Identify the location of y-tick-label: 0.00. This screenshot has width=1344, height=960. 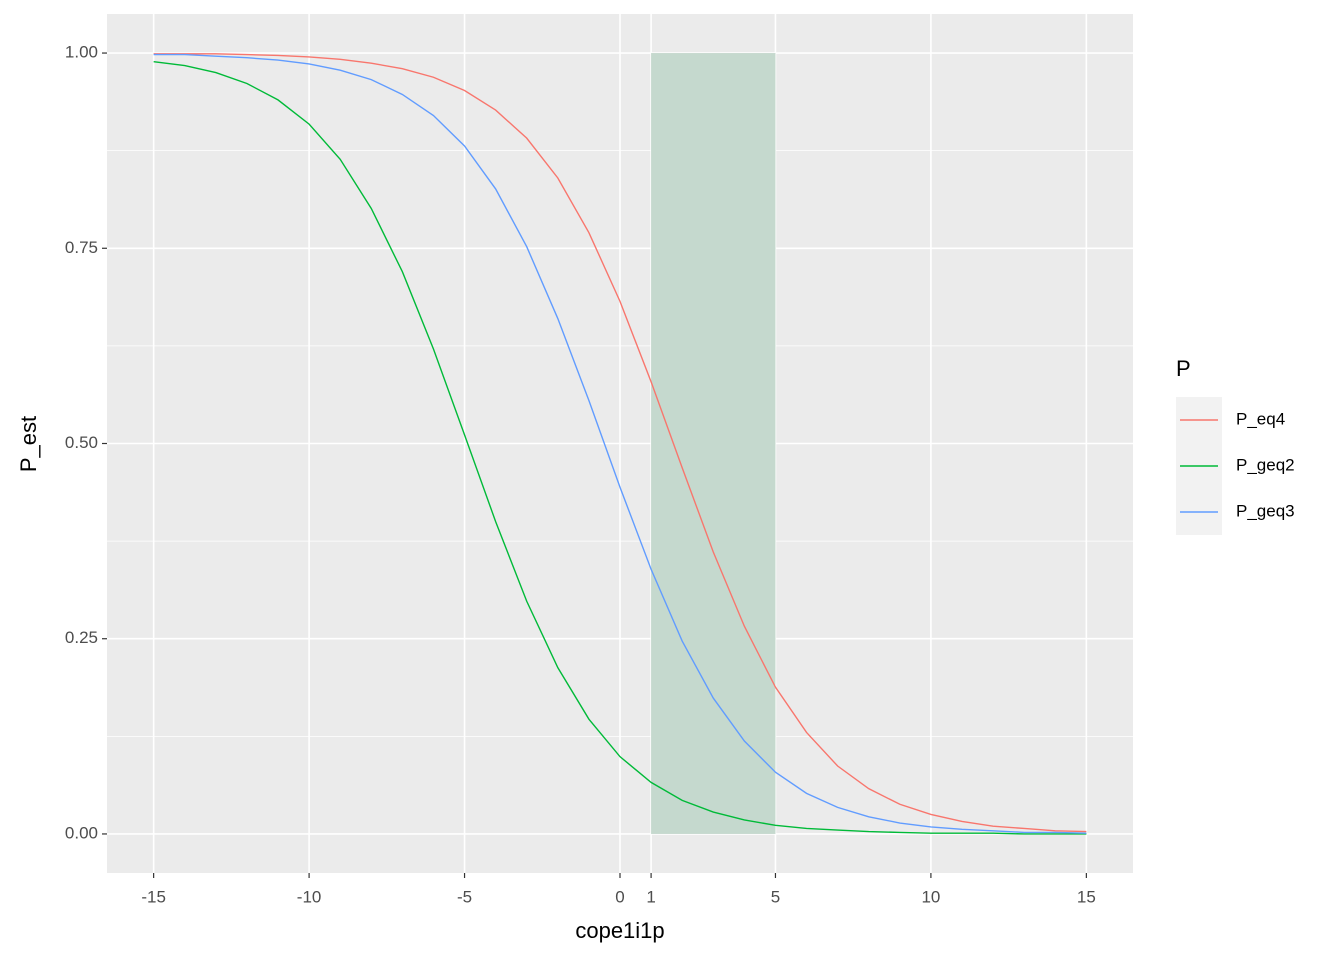
(81, 832).